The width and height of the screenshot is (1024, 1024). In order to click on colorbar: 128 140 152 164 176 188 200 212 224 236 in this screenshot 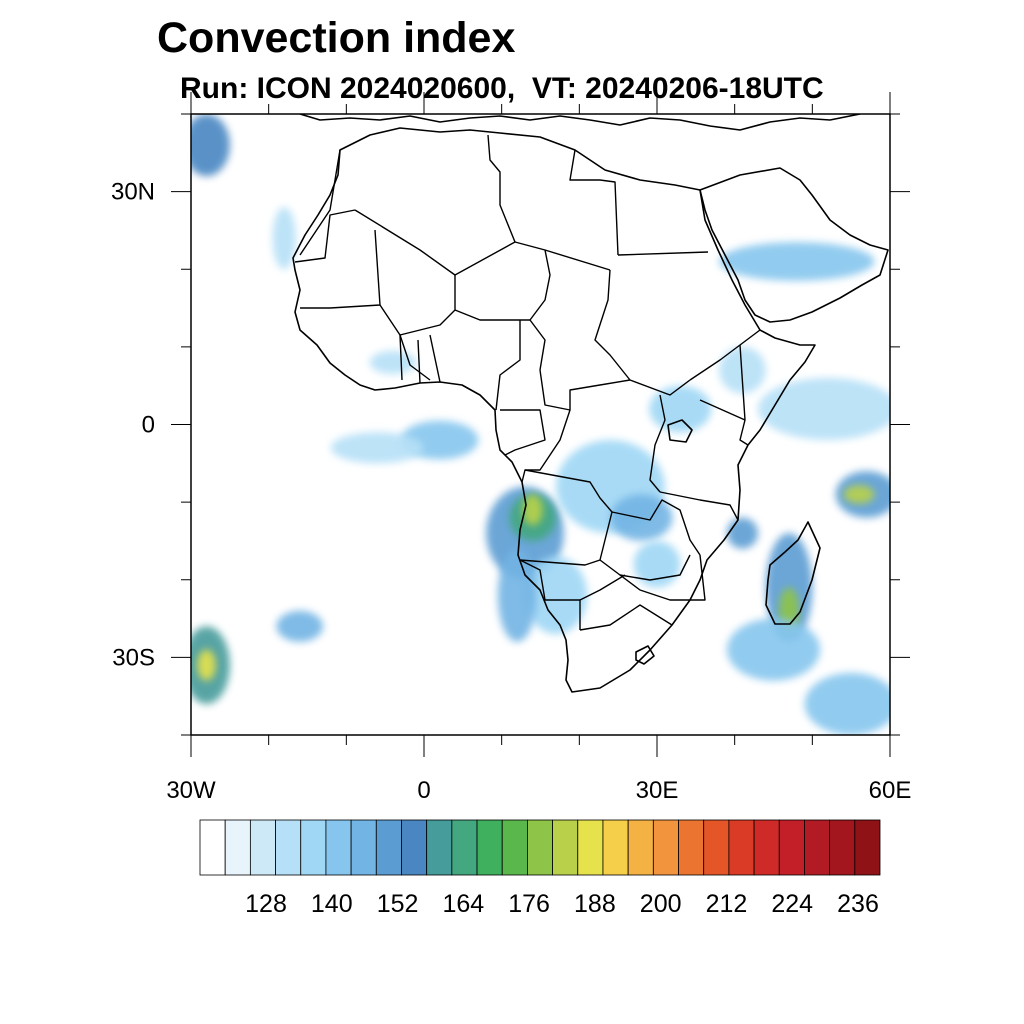, I will do `click(540, 868)`.